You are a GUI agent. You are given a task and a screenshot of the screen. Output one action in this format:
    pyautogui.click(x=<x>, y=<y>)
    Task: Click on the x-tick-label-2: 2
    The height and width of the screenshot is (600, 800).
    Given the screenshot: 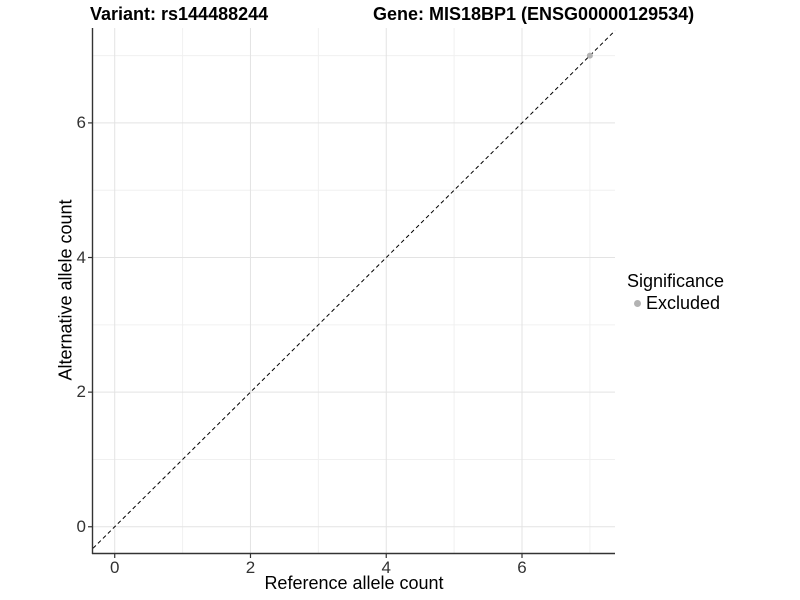 What is the action you would take?
    pyautogui.click(x=250, y=567)
    